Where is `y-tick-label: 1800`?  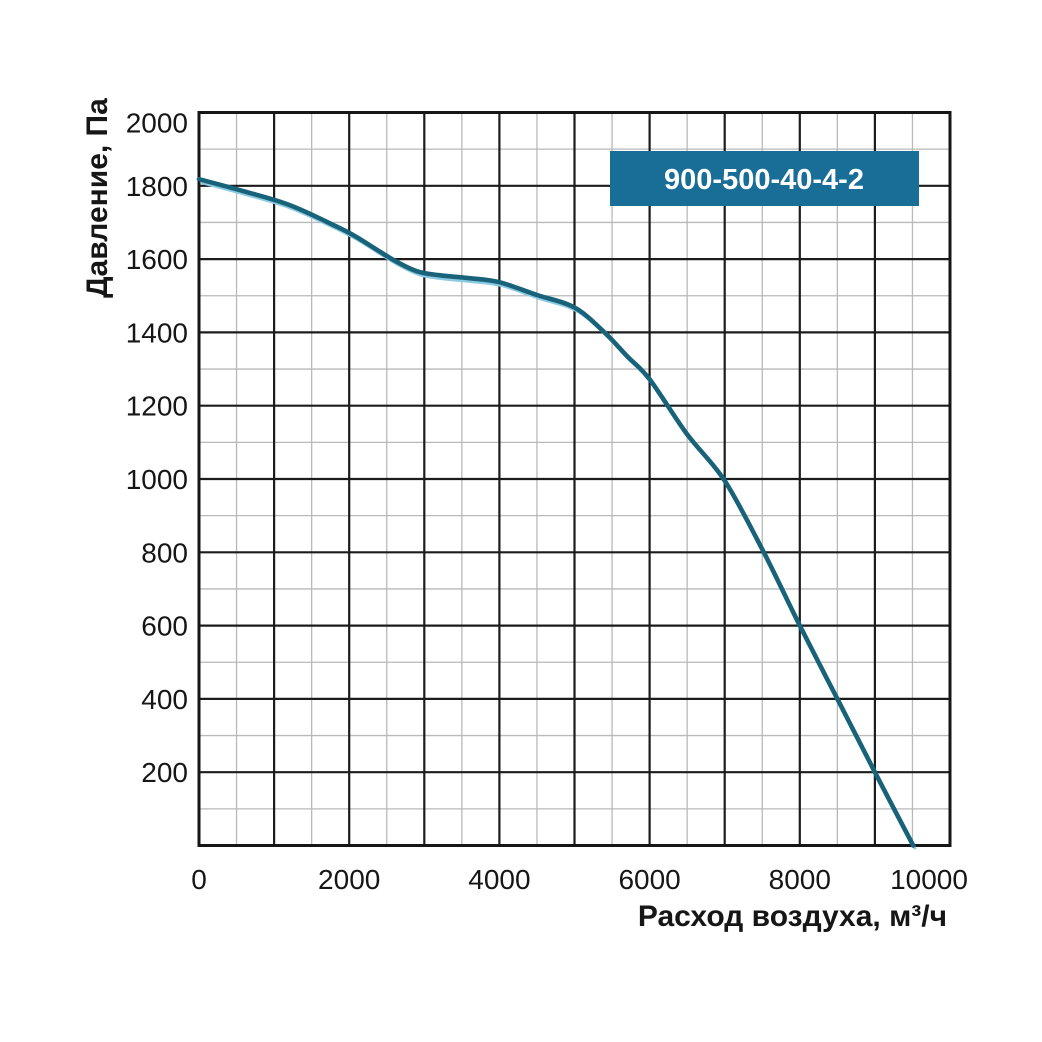 y-tick-label: 1800 is located at coordinates (157, 186).